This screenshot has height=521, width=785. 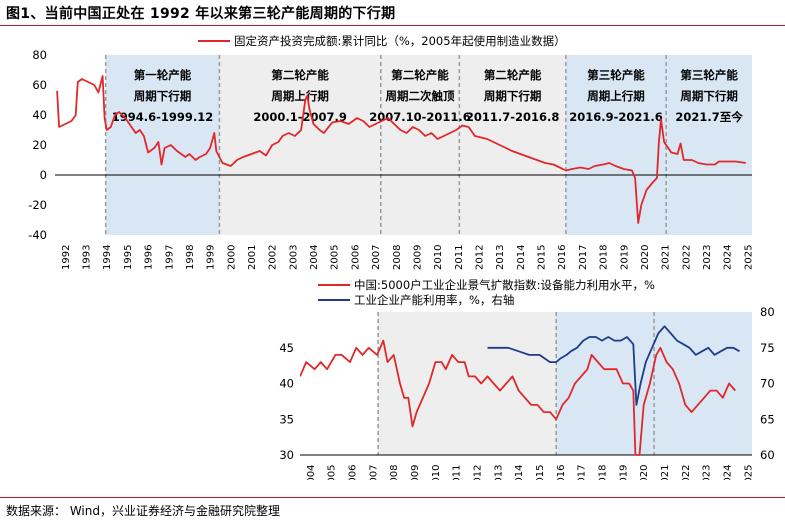 I want to click on phase-label-line: 2000.1-2007.9, so click(x=300, y=117).